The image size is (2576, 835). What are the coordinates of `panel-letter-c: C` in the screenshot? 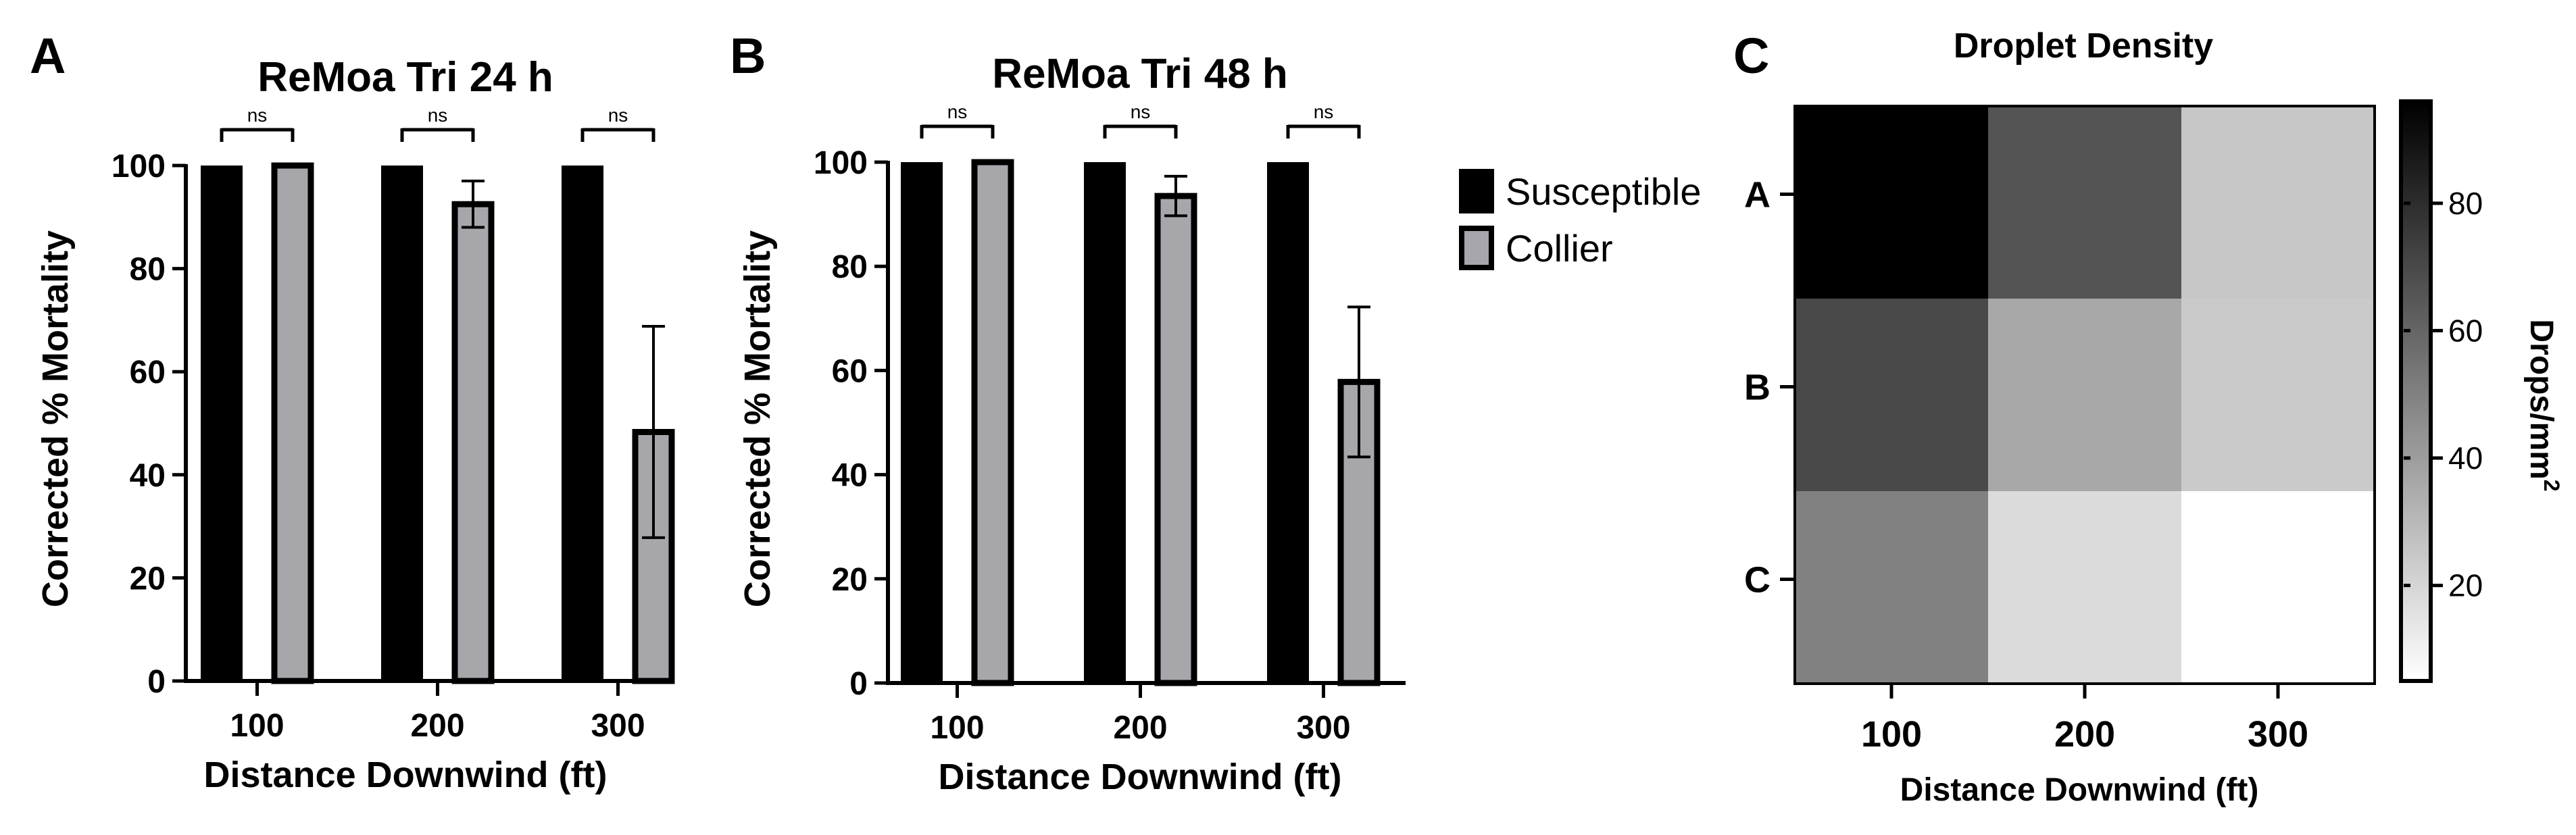 It's located at (1751, 56).